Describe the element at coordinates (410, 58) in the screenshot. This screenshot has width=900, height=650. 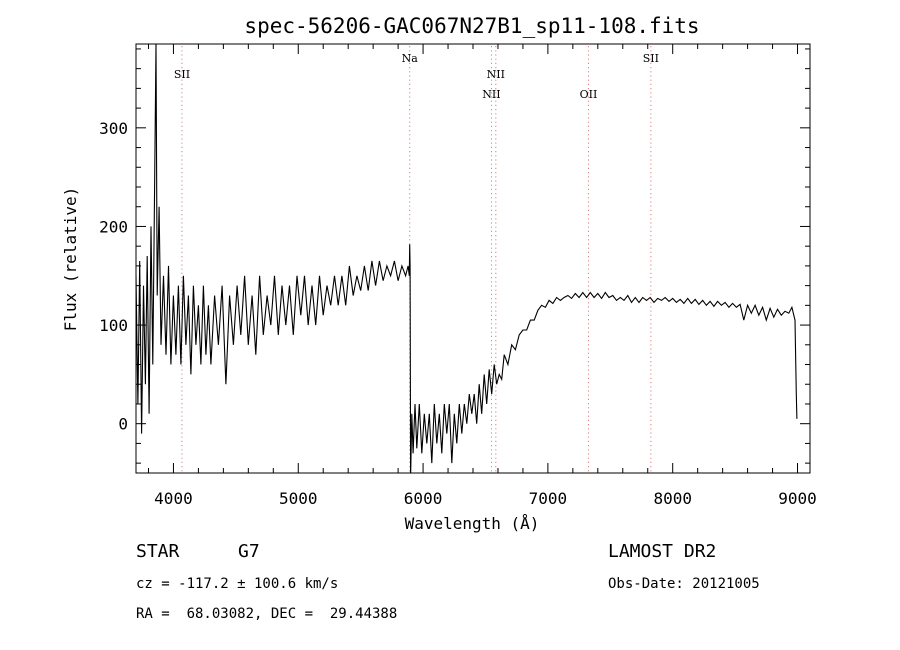
I see `spectral-line-label: Na` at that location.